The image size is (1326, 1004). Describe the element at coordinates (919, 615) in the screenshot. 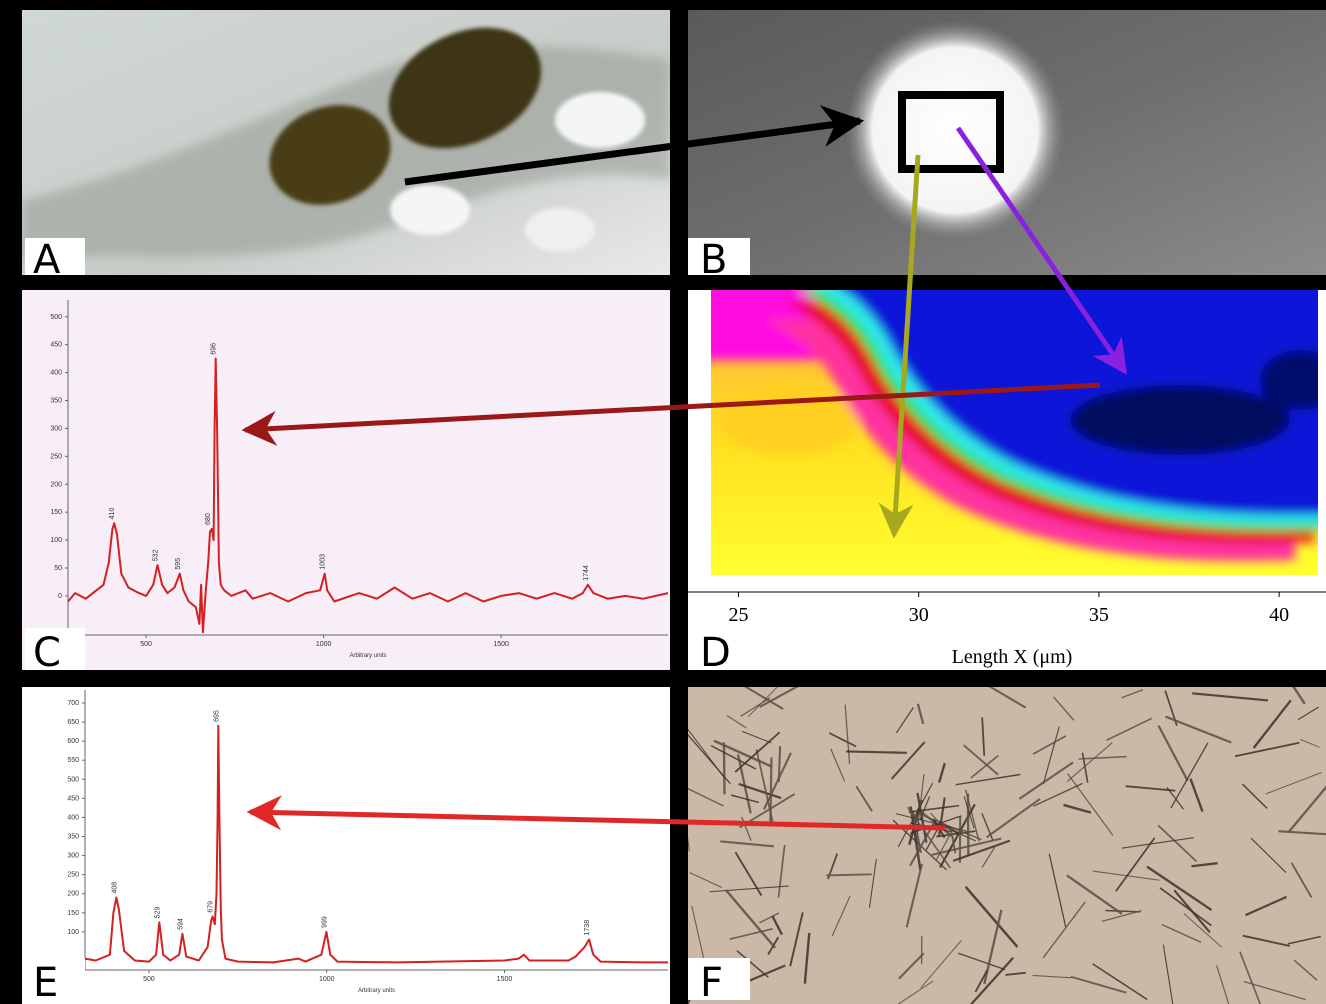

I see `x-tick-label: 30` at that location.